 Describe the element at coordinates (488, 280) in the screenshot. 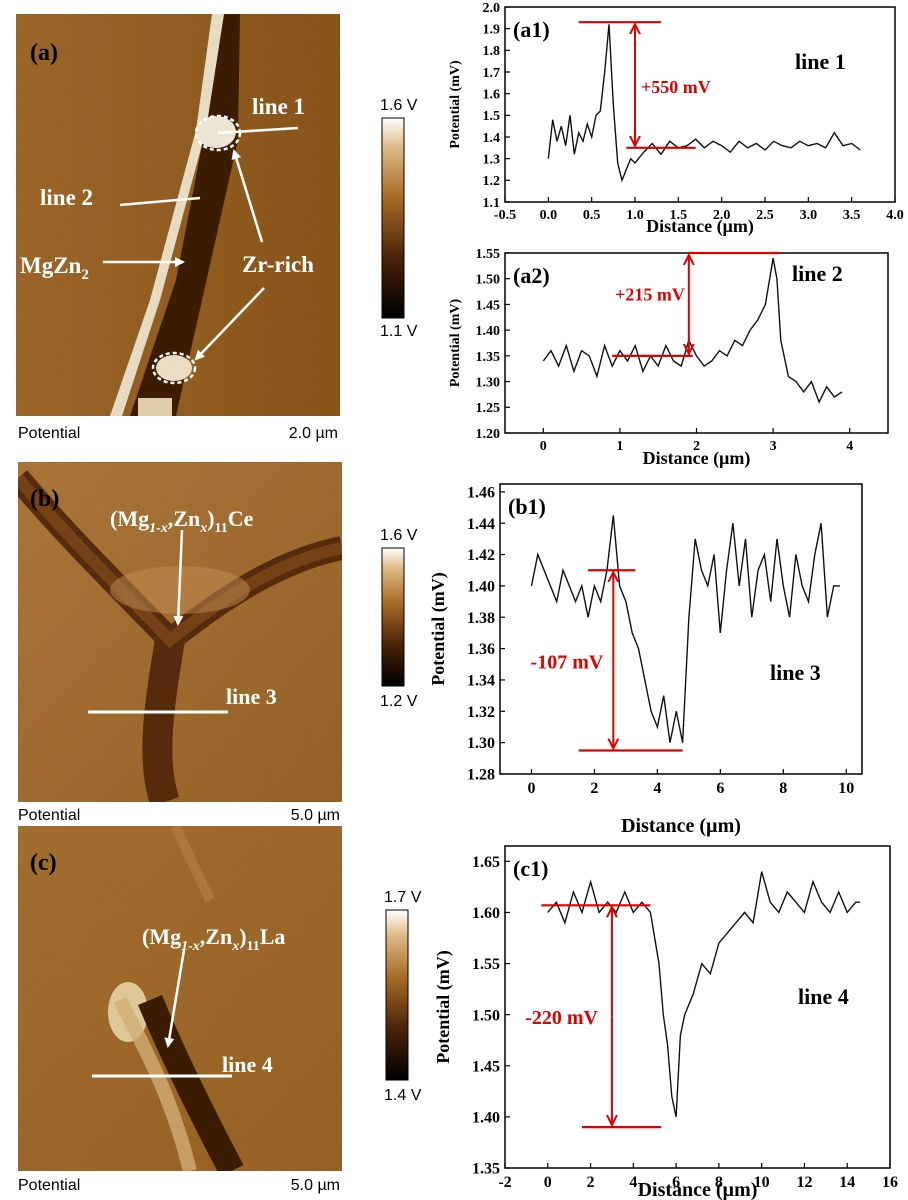

I see `y-tick-label-a2: 1.50` at that location.